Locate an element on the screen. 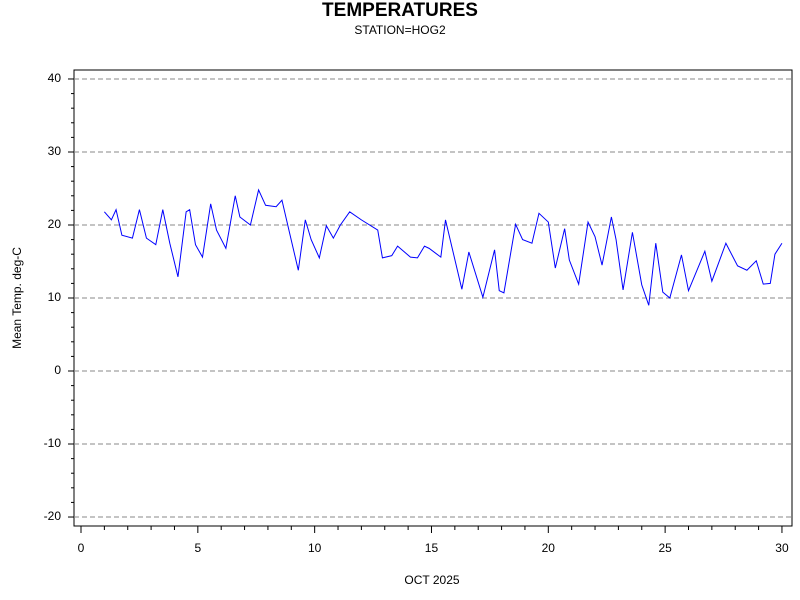 The width and height of the screenshot is (800, 600). y-tick-label: 10 is located at coordinates (55, 297).